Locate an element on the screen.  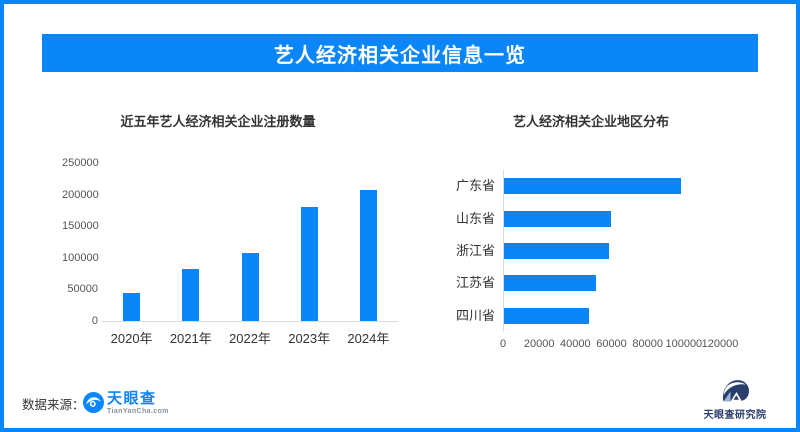
x-category-label: 2020年 is located at coordinates (131, 338).